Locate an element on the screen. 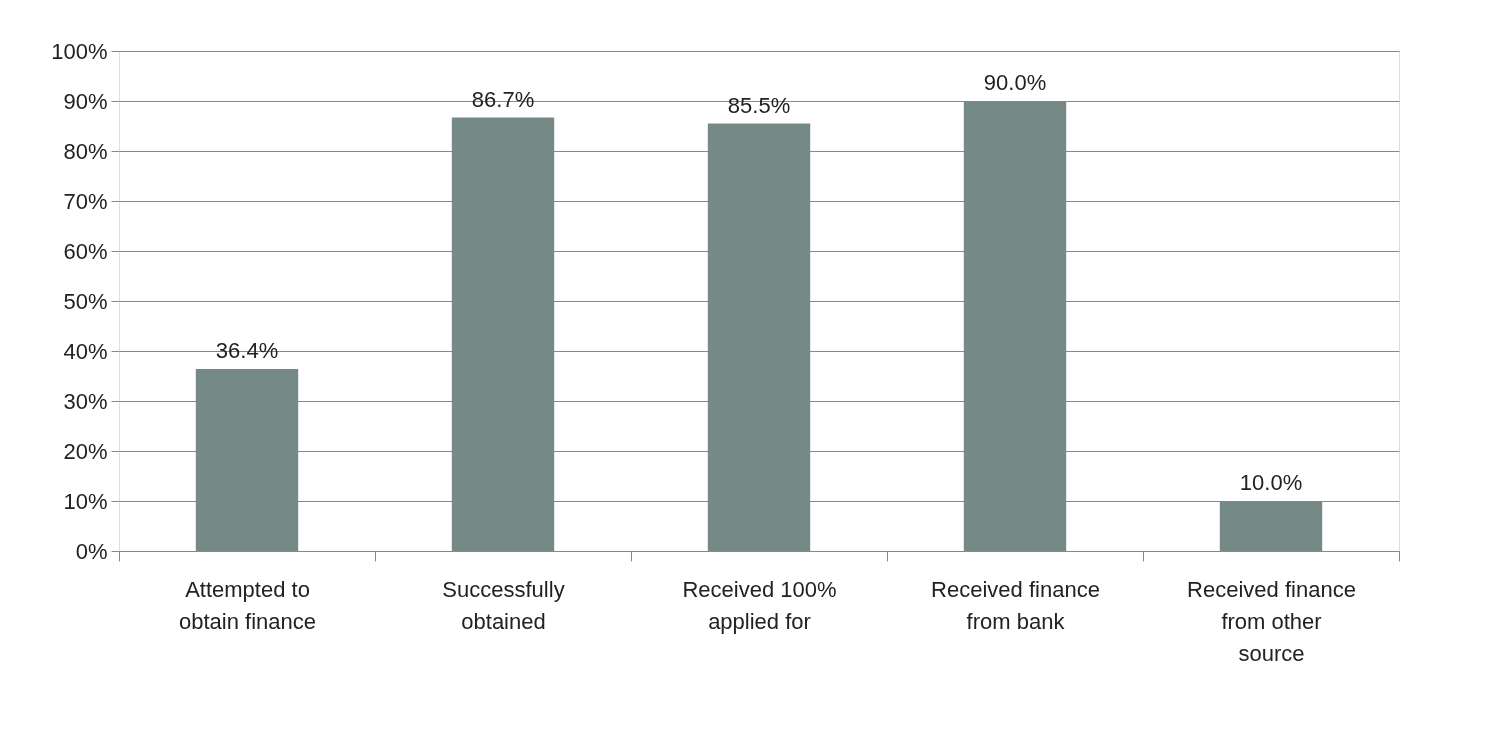 This screenshot has height=736, width=1500. y-tick-label: 100% is located at coordinates (79, 51).